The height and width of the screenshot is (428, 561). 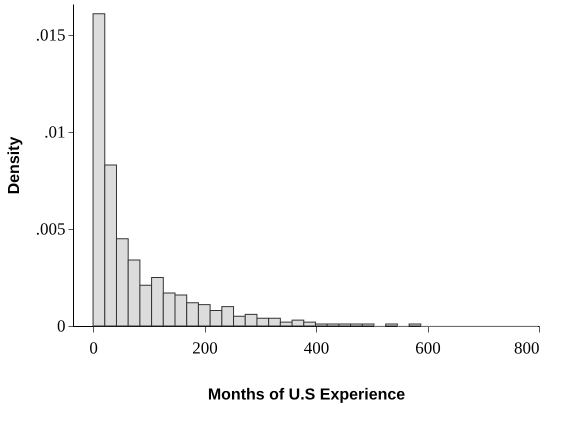 I want to click on y-tick-label: .015, so click(x=51, y=35).